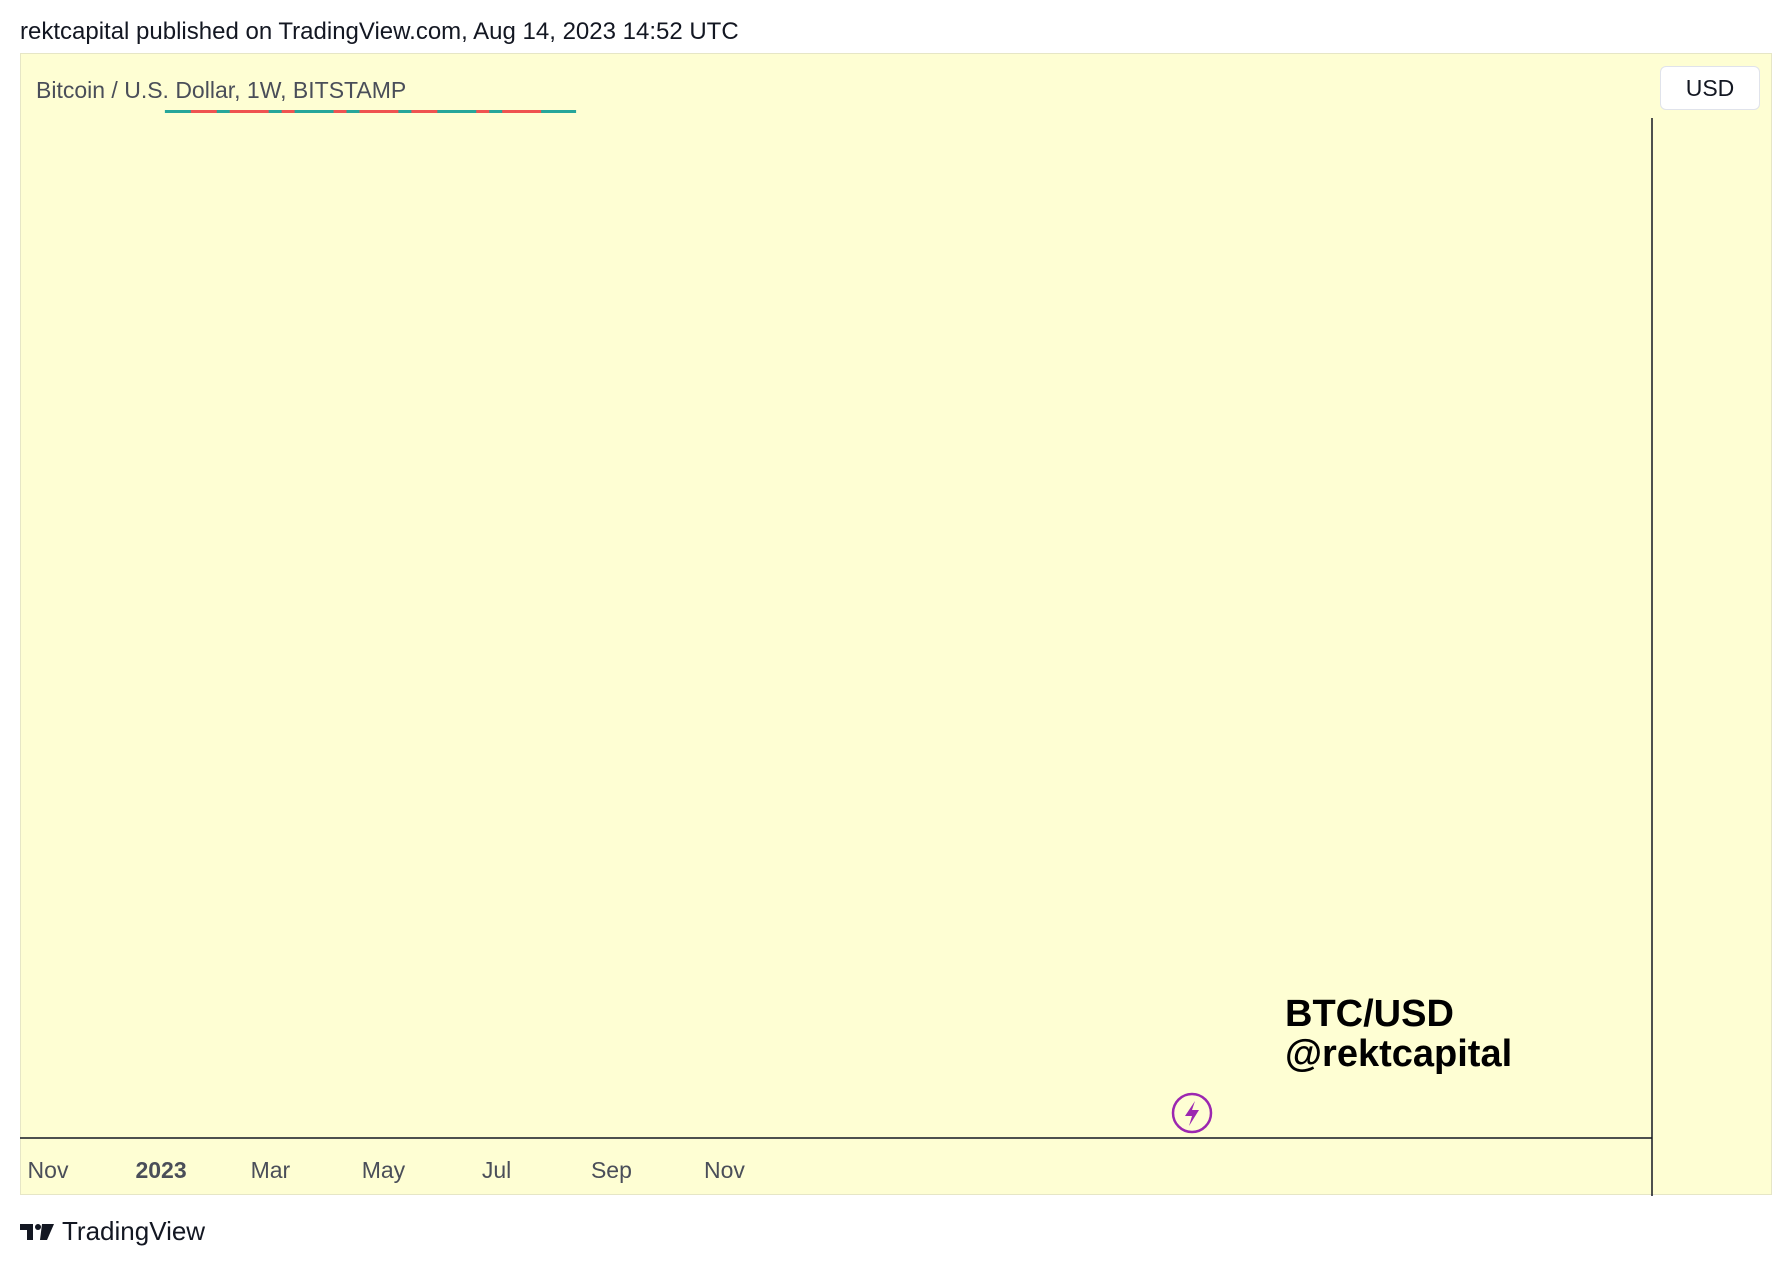 This screenshot has width=1788, height=1264. Describe the element at coordinates (1398, 1054) in the screenshot. I see `watermark-text: @rektcapital` at that location.